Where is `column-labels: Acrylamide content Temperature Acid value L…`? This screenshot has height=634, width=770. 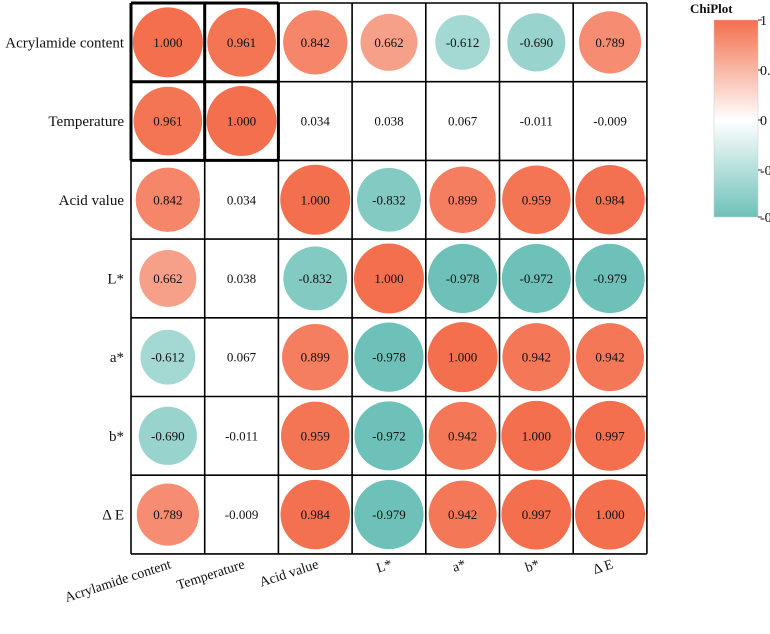
column-labels: Acrylamide content Temperature Acid value L… is located at coordinates (339, 581).